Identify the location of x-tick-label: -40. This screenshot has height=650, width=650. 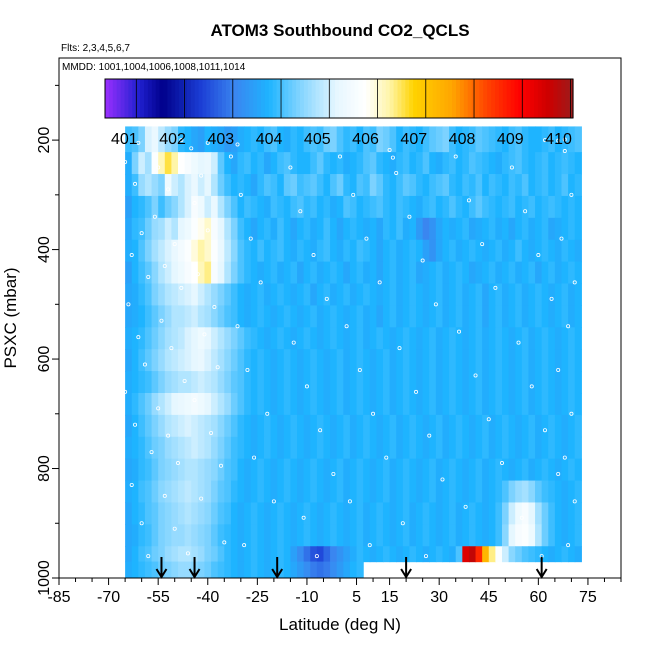
(207, 597).